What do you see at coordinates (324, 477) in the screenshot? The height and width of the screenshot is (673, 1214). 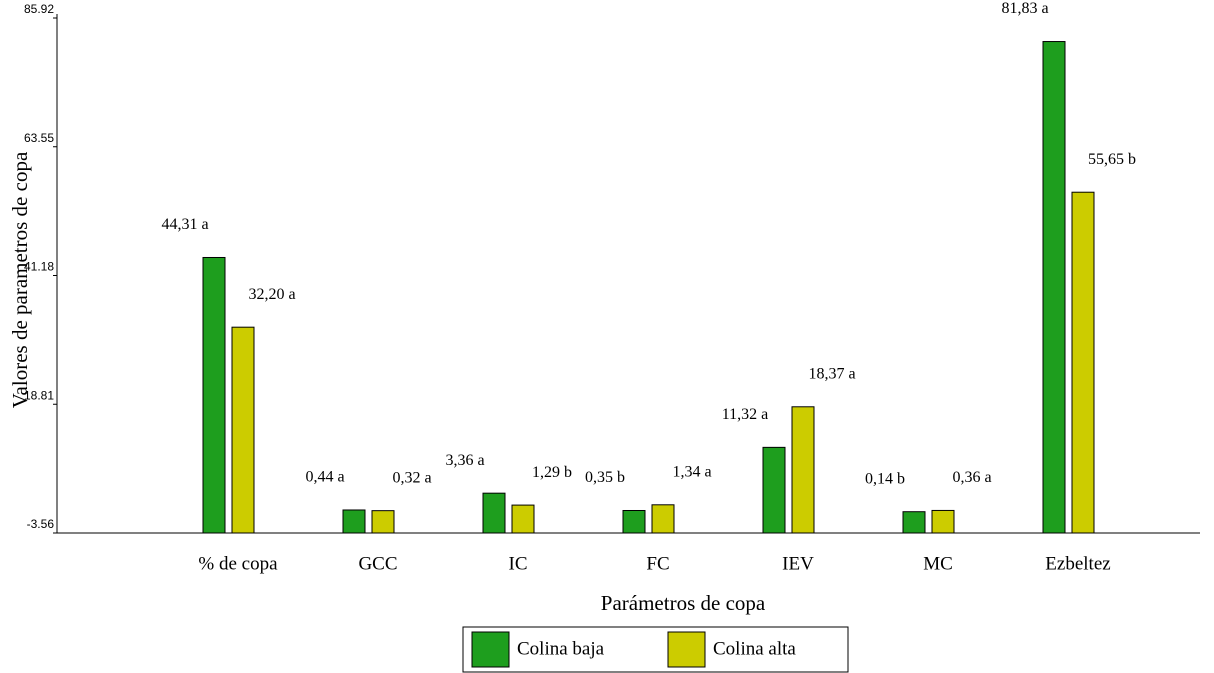 I see `value-label: 0,44 a` at bounding box center [324, 477].